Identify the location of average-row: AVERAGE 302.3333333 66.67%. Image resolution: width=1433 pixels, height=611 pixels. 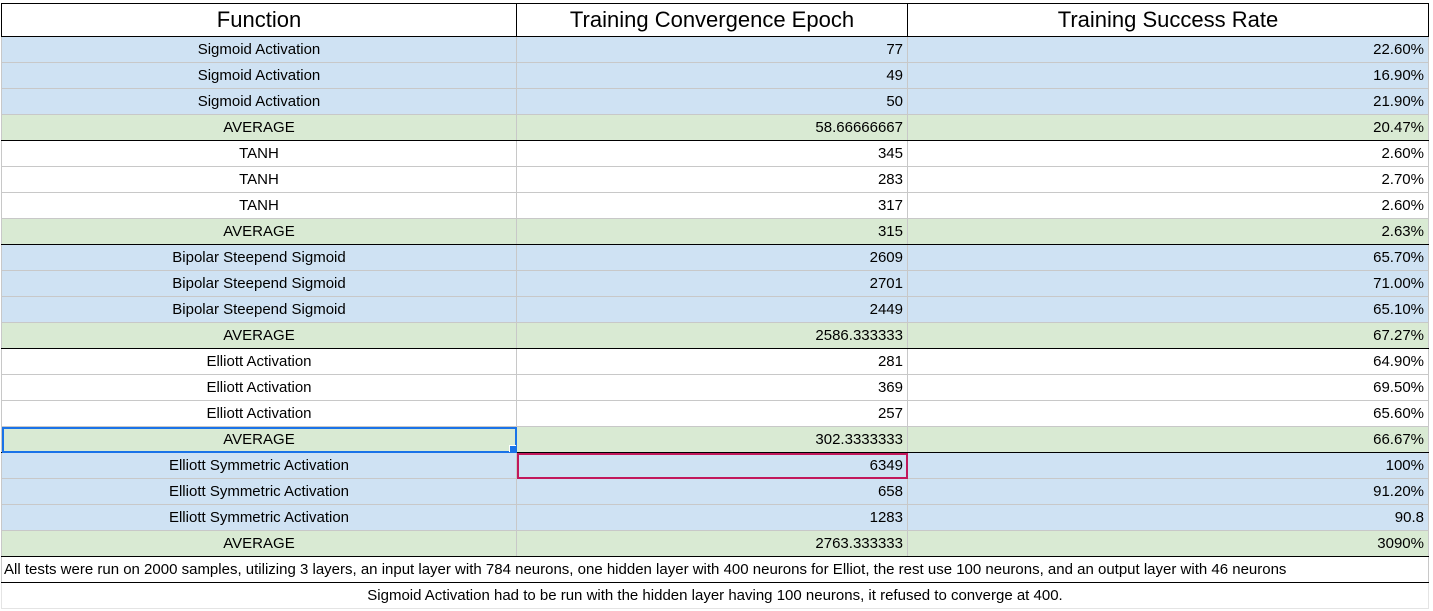
(715, 439).